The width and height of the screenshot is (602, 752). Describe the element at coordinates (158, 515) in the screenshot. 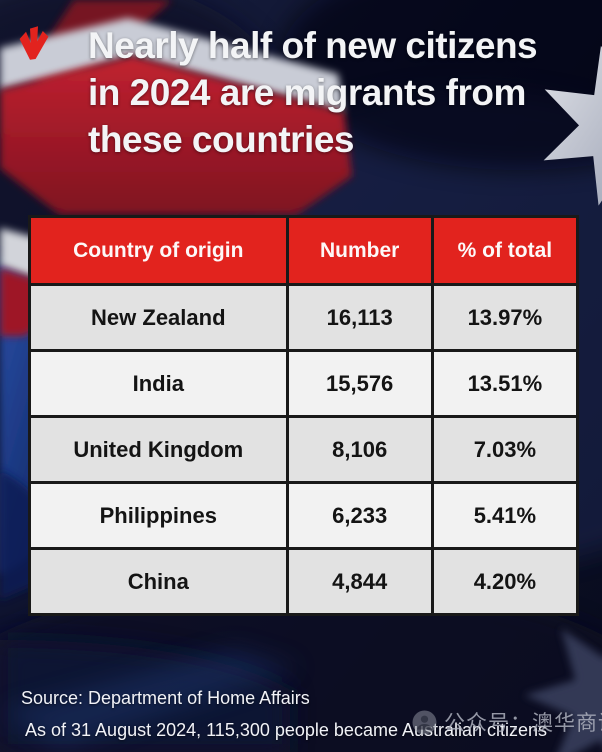

I see `cell-country: Philippines` at that location.